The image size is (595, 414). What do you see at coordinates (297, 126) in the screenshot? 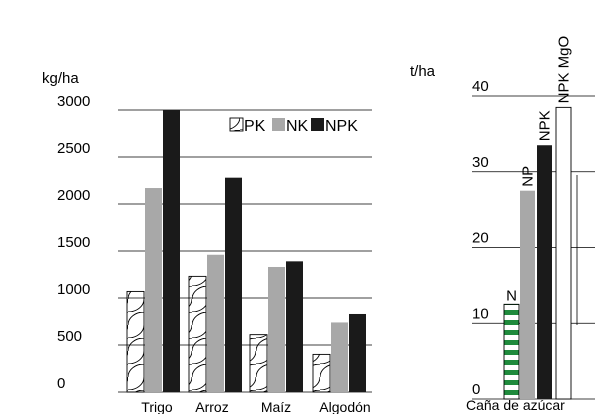
I see `legend-label-nk: NK` at bounding box center [297, 126].